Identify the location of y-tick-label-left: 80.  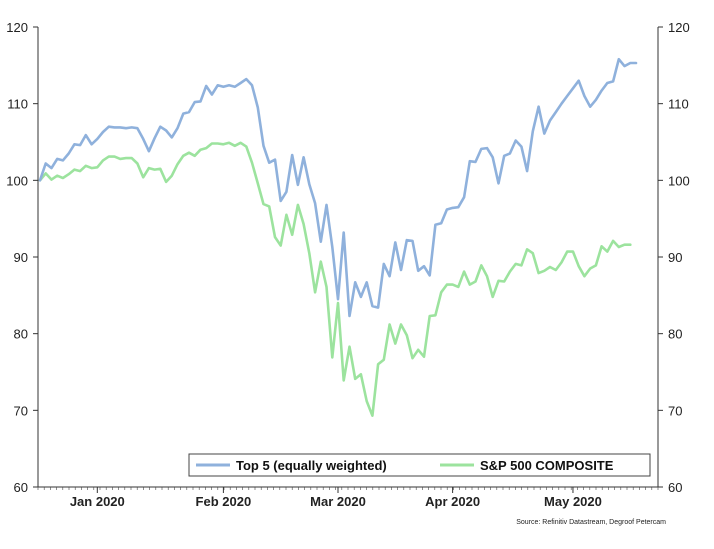
(21, 334).